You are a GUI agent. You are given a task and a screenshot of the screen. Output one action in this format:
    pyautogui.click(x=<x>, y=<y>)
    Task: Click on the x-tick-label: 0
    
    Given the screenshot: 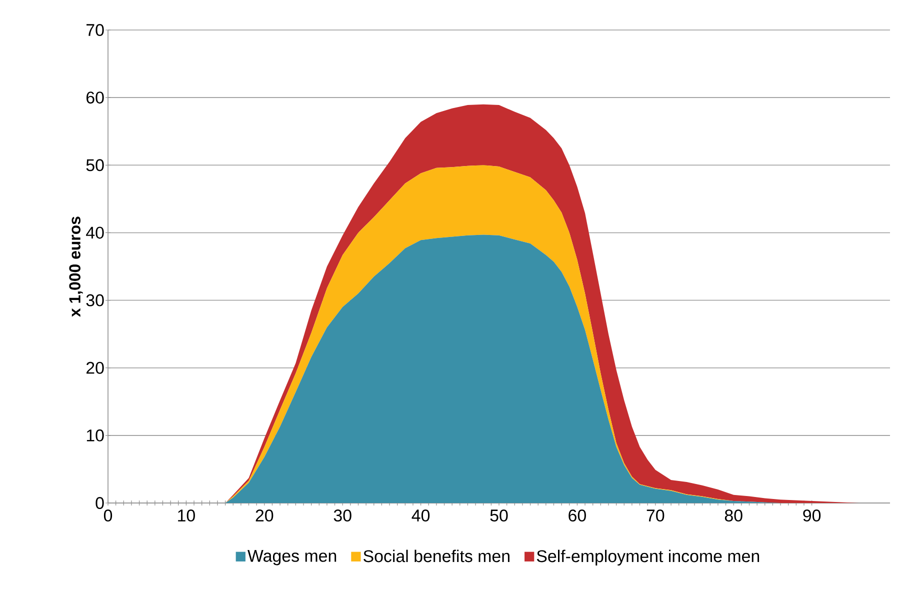 What is the action you would take?
    pyautogui.click(x=108, y=516)
    